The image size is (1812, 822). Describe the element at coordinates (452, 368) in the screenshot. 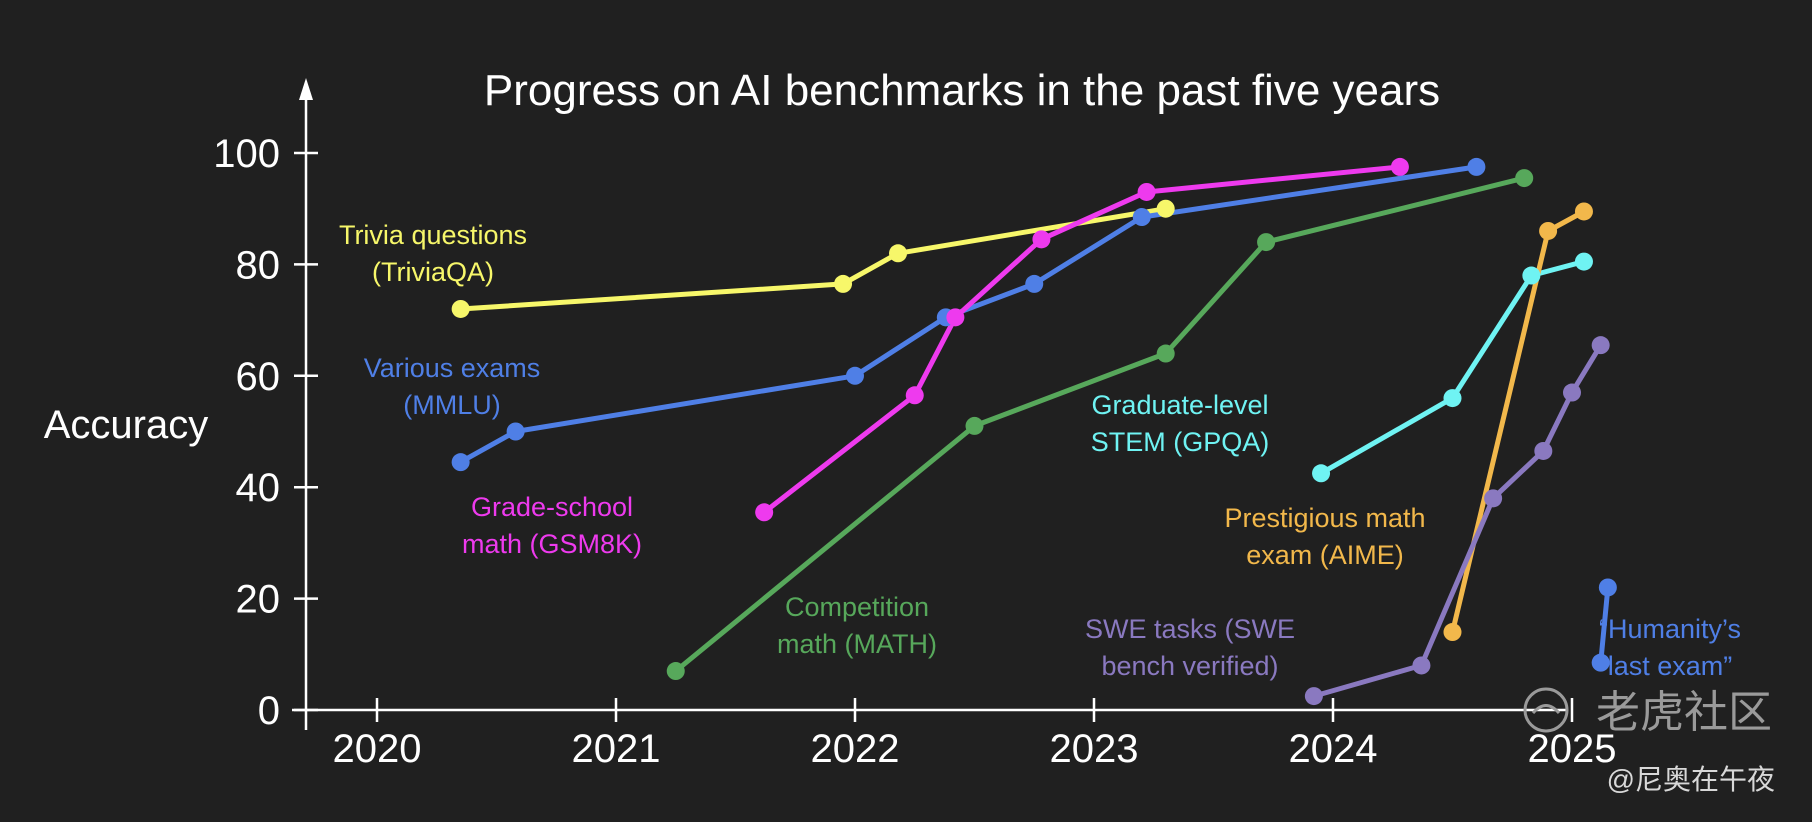

I see `series-label: Various exams` at that location.